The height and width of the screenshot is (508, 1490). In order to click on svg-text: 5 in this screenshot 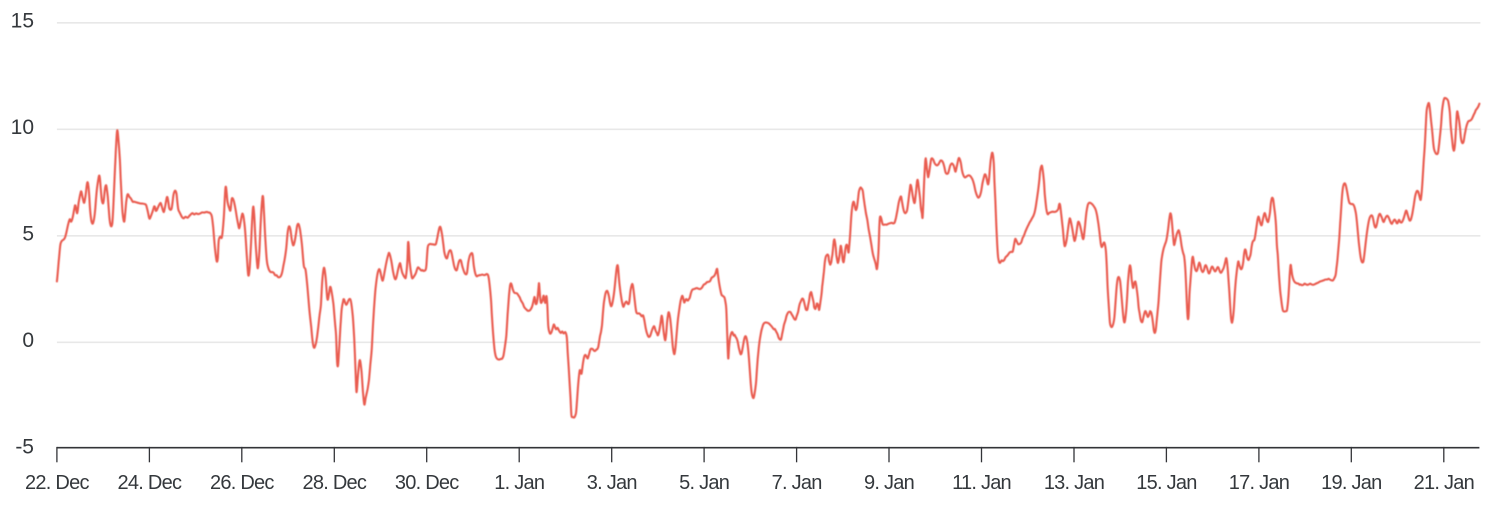, I will do `click(28, 234)`.